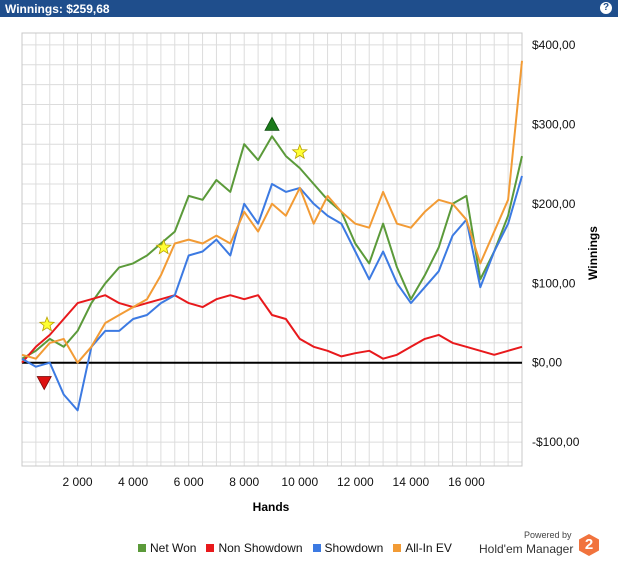 Image resolution: width=618 pixels, height=562 pixels. I want to click on x-tick-label: 14 000, so click(411, 482).